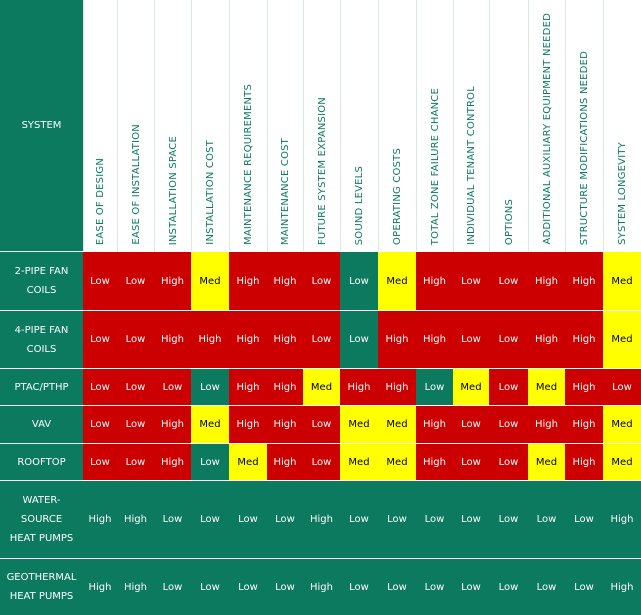  Describe the element at coordinates (41, 586) in the screenshot. I see `row-label: GEOTHERMAL HEAT PUMPS` at that location.